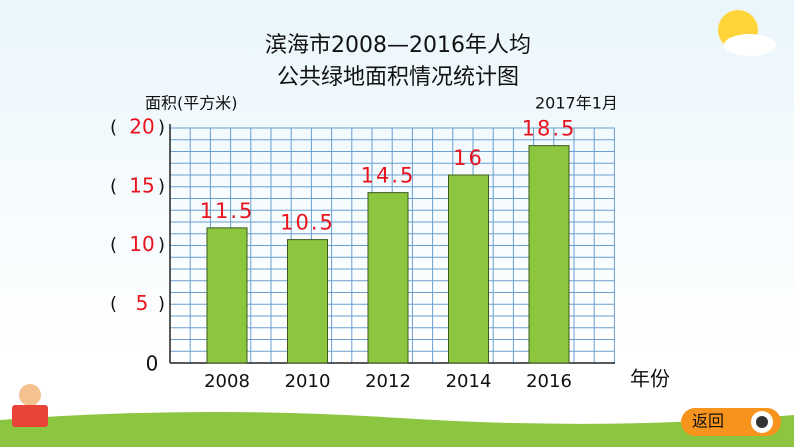 Image resolution: width=794 pixels, height=447 pixels. Describe the element at coordinates (388, 176) in the screenshot. I see `data-label: 14.5` at that location.